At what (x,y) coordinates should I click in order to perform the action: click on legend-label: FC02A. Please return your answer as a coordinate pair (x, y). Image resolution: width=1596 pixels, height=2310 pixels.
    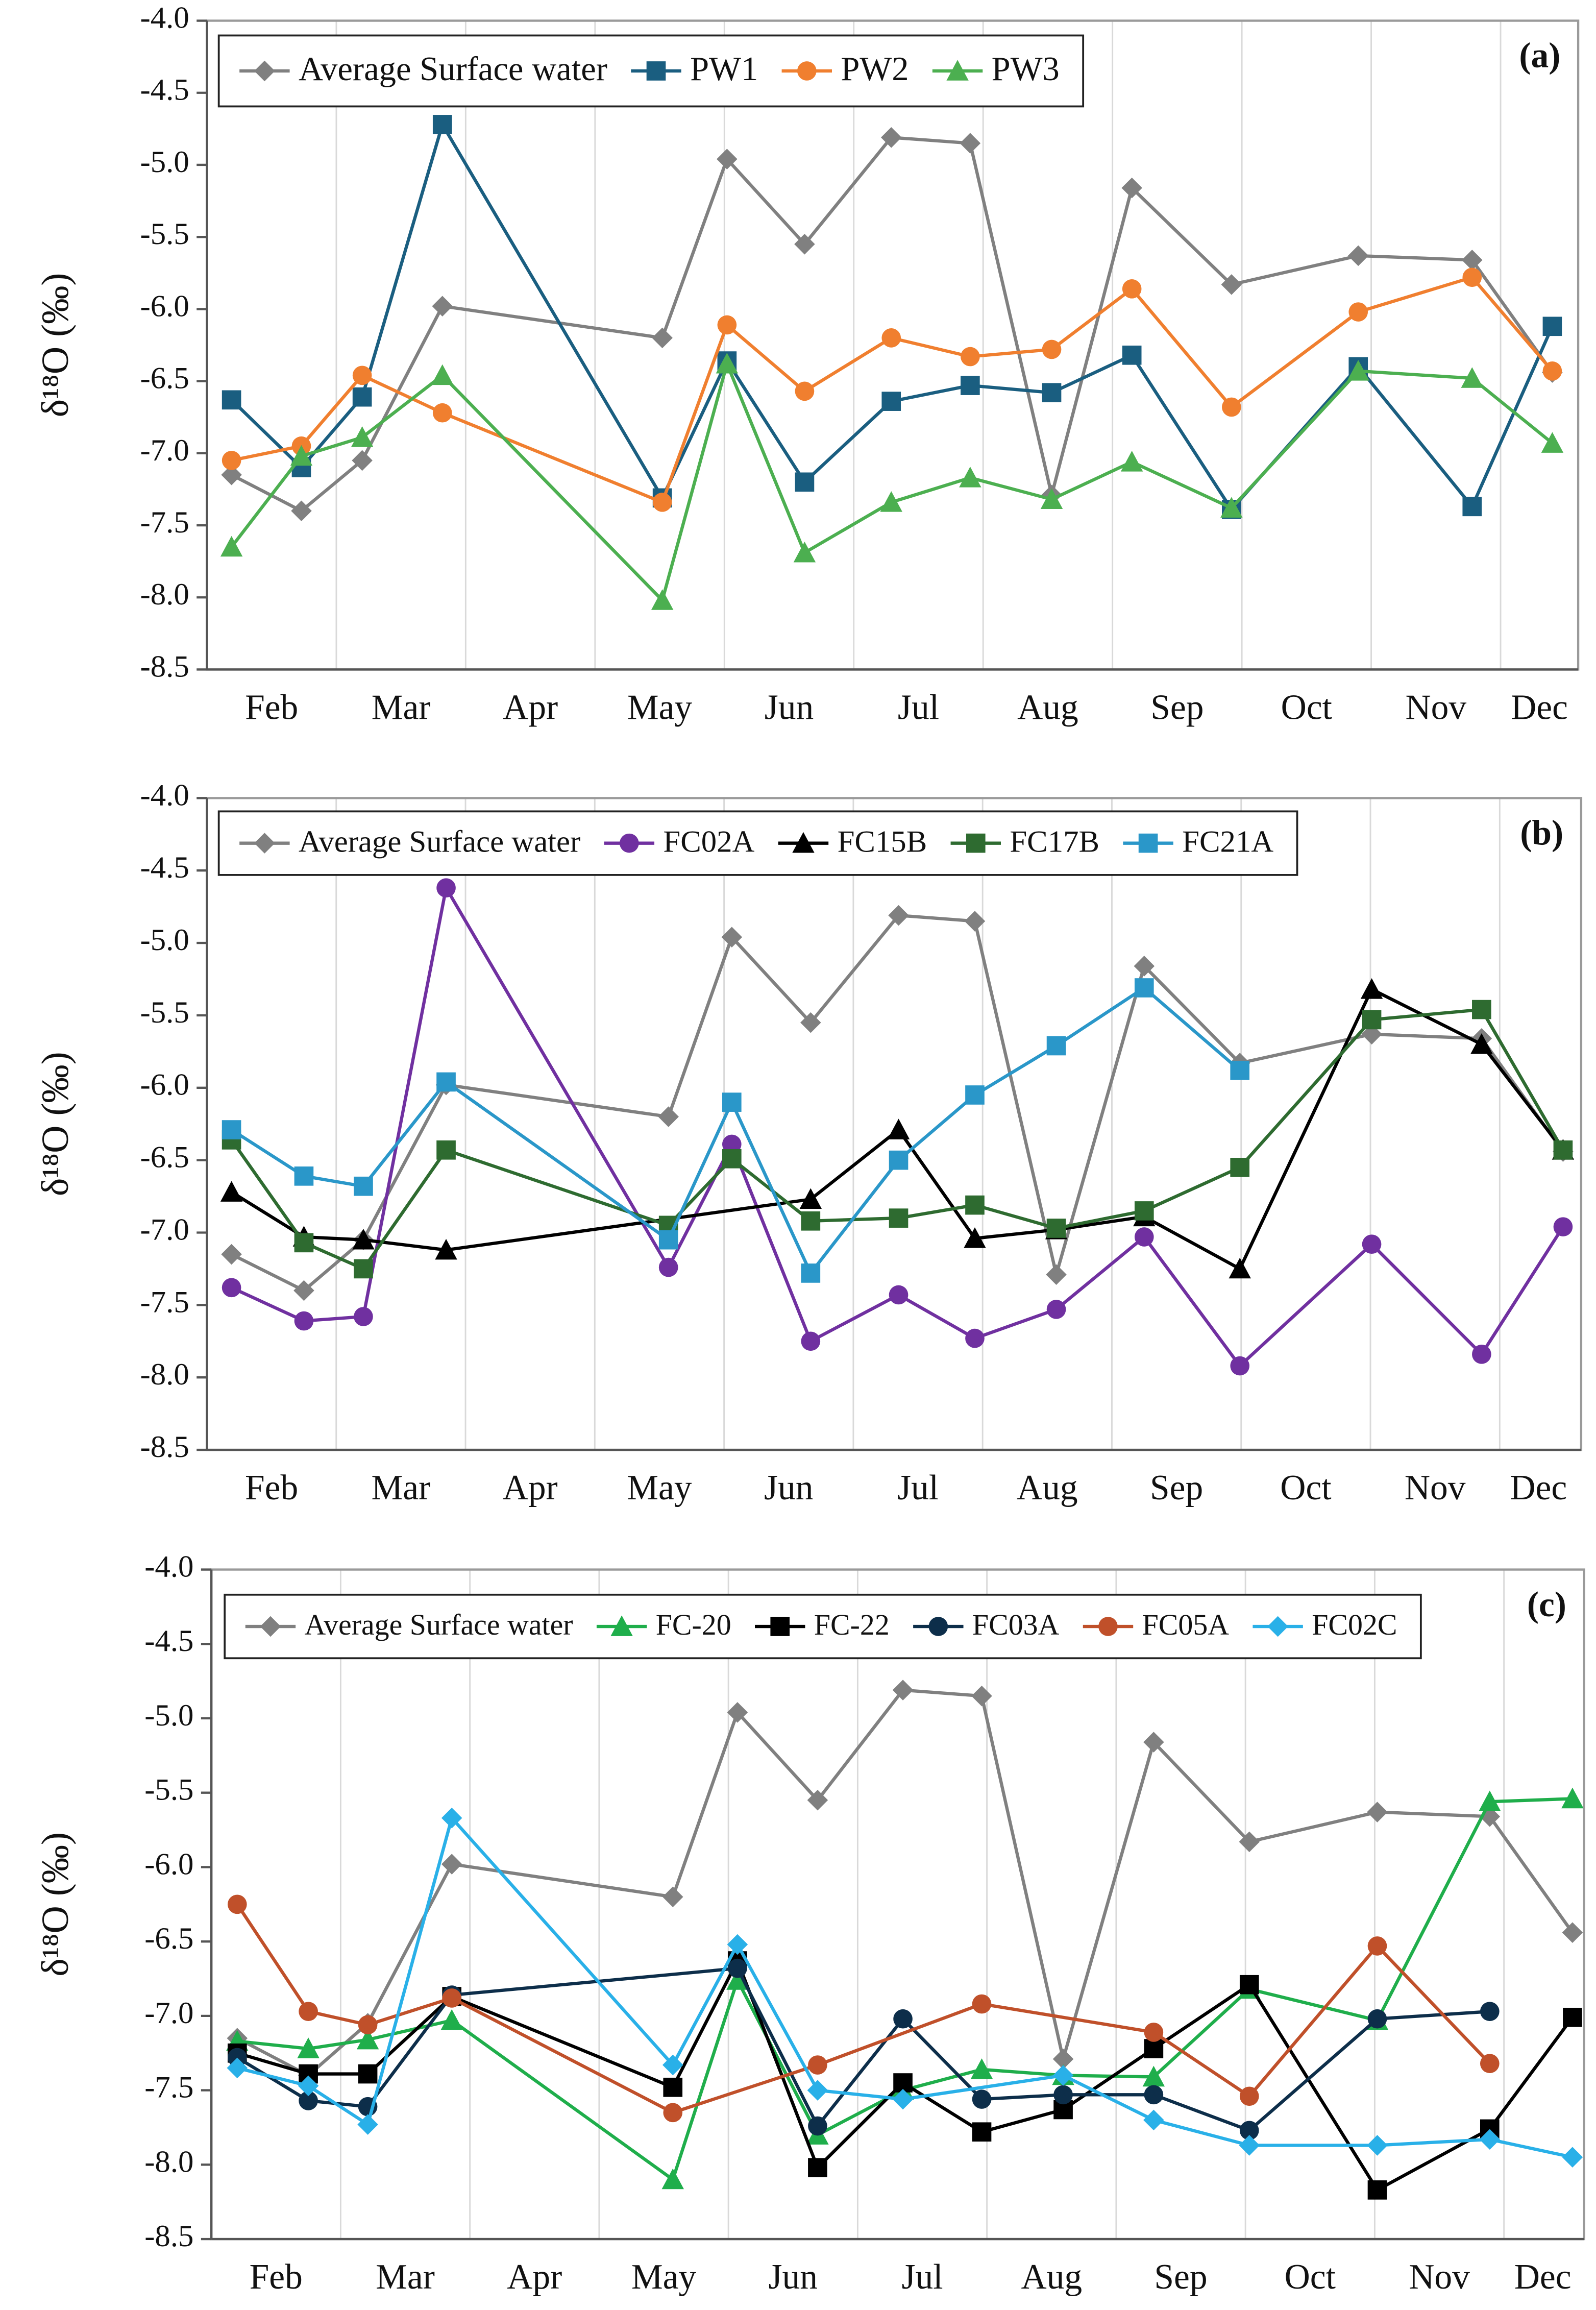
    Looking at the image, I should click on (708, 841).